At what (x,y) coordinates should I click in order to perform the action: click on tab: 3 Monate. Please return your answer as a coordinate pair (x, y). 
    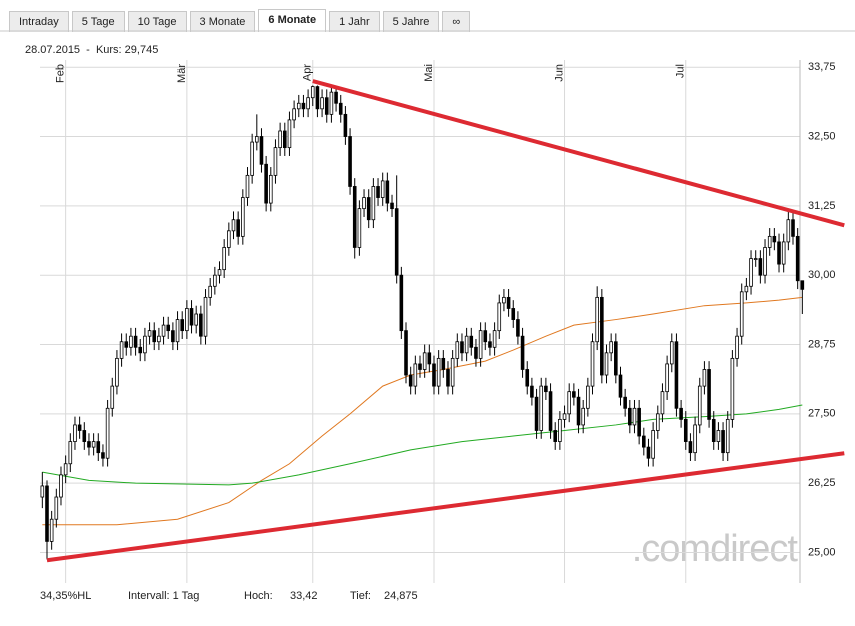
    Looking at the image, I should click on (222, 21).